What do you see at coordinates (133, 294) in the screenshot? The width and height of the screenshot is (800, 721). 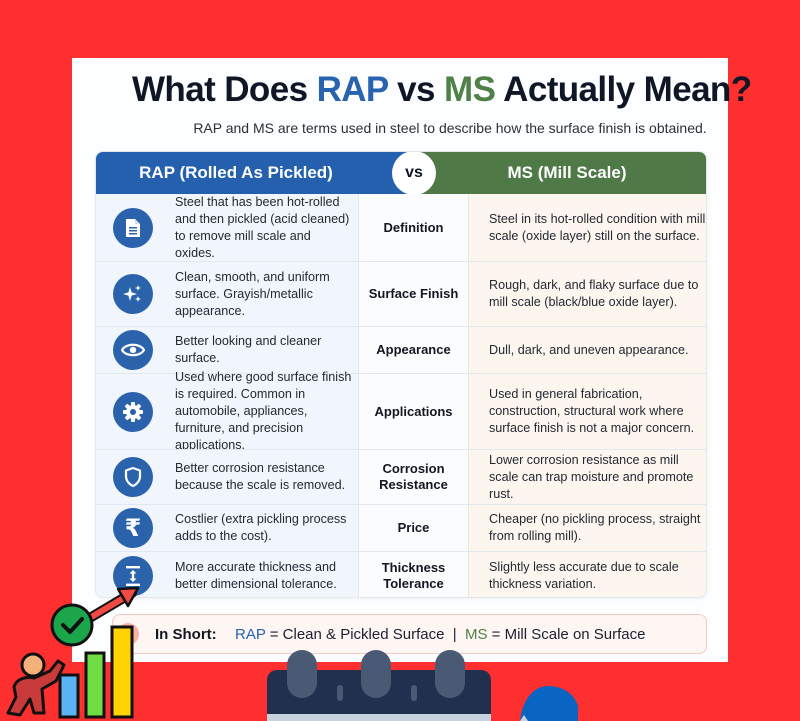 I see `sparkle-icon` at bounding box center [133, 294].